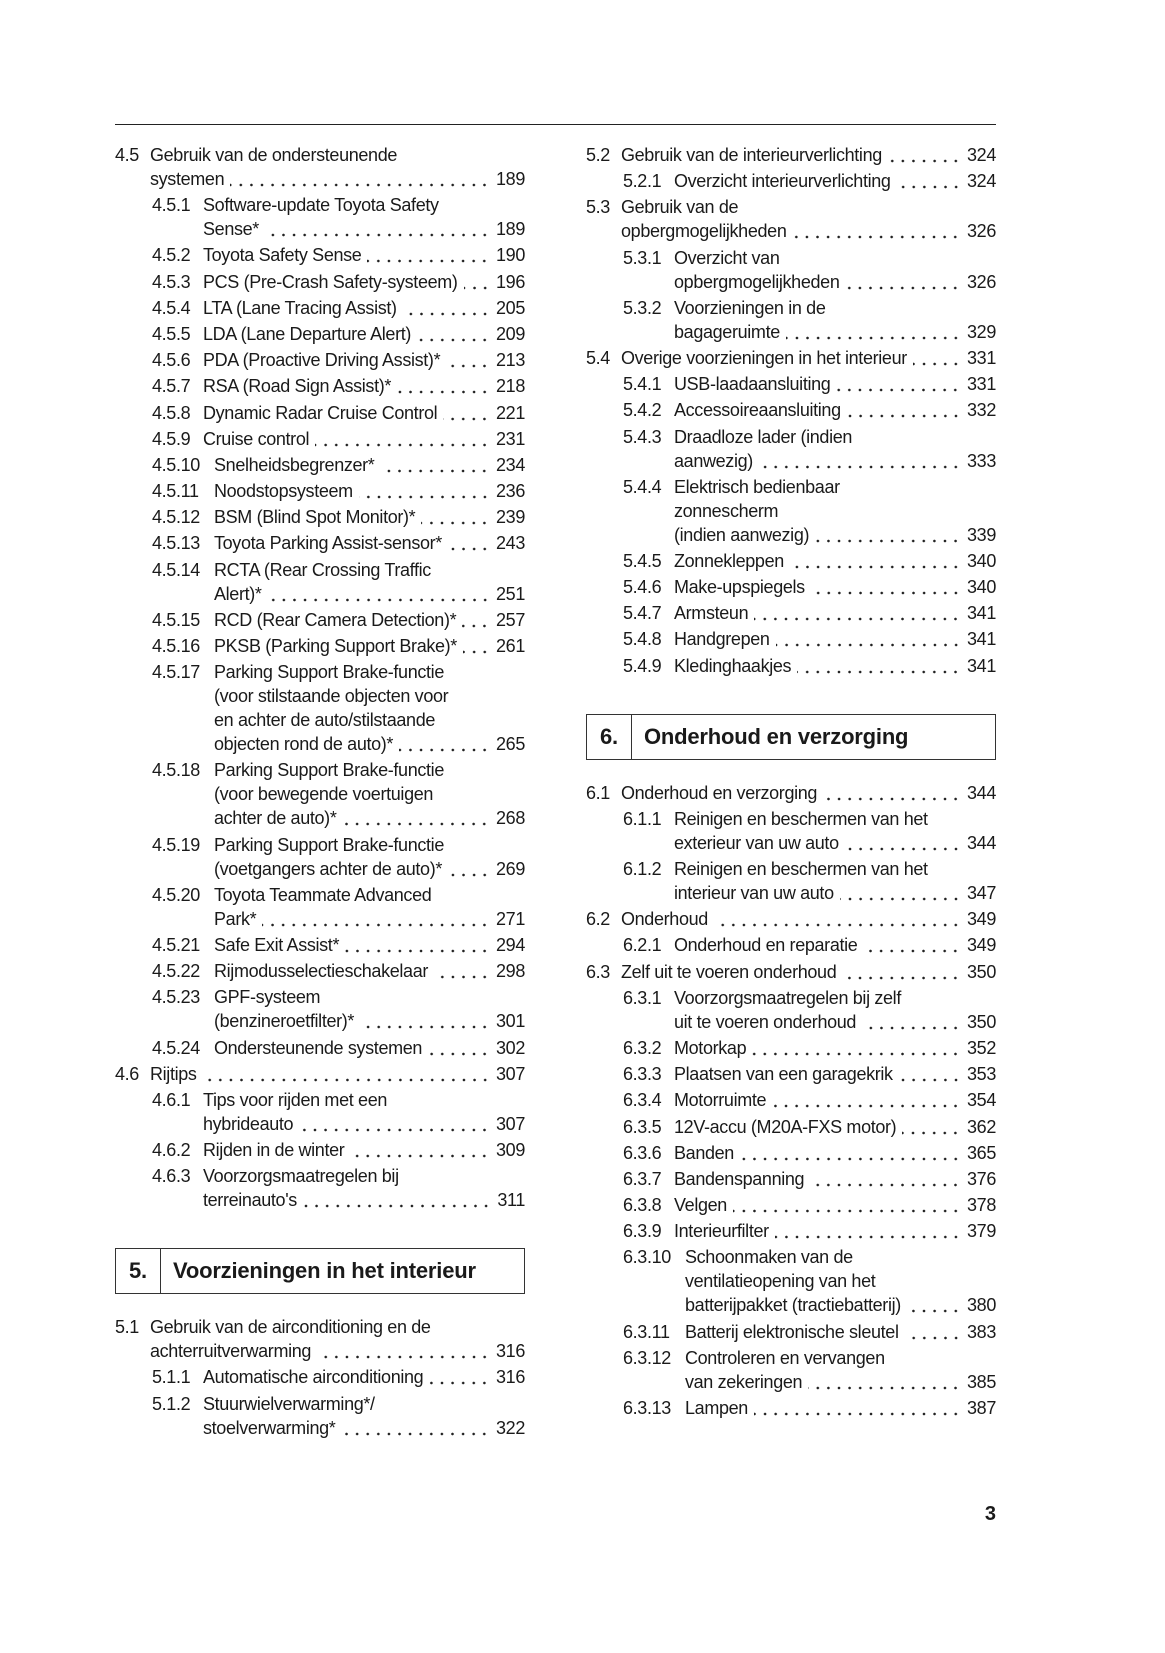 The width and height of the screenshot is (1165, 1653). I want to click on toc-entry: 4.5.7 RSA (Road Sign Assist)* 218, so click(320, 386).